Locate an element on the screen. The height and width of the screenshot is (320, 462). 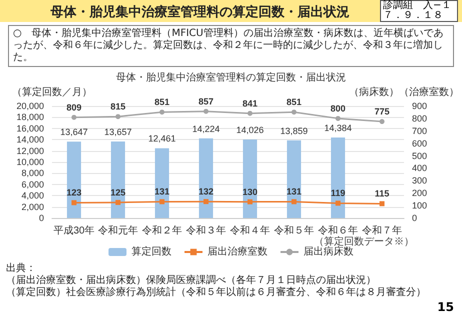
data-label: 775 is located at coordinates (382, 111).